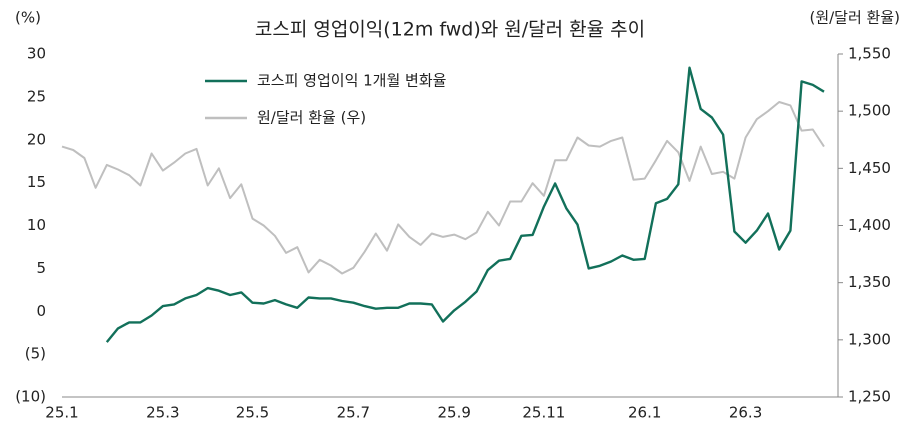 The width and height of the screenshot is (913, 427). What do you see at coordinates (30, 397) in the screenshot?
I see `y-tick-label: (10)` at bounding box center [30, 397].